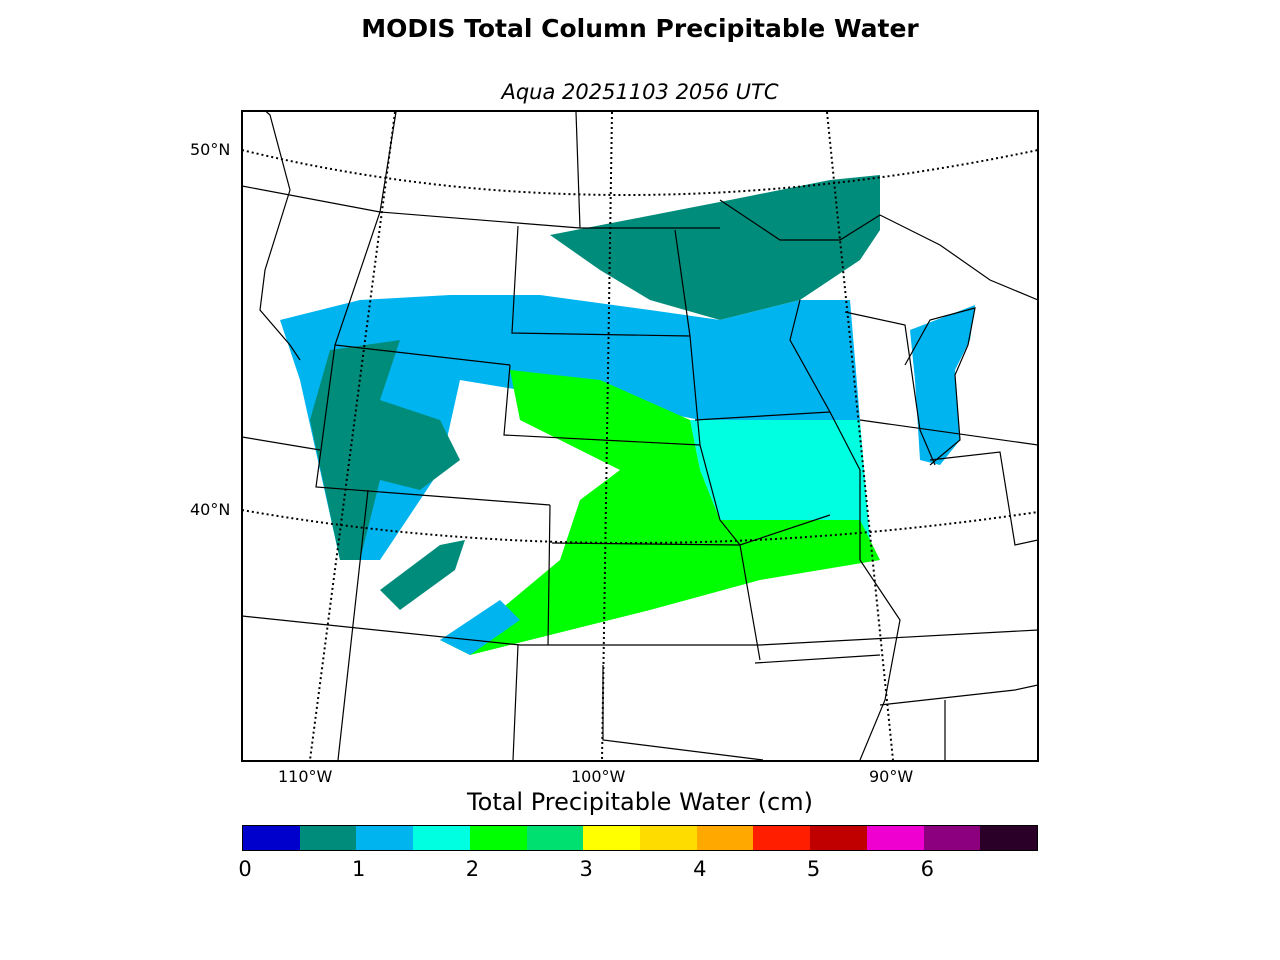  Describe the element at coordinates (598, 776) in the screenshot. I see `lon-label-100w: 100°W` at that location.